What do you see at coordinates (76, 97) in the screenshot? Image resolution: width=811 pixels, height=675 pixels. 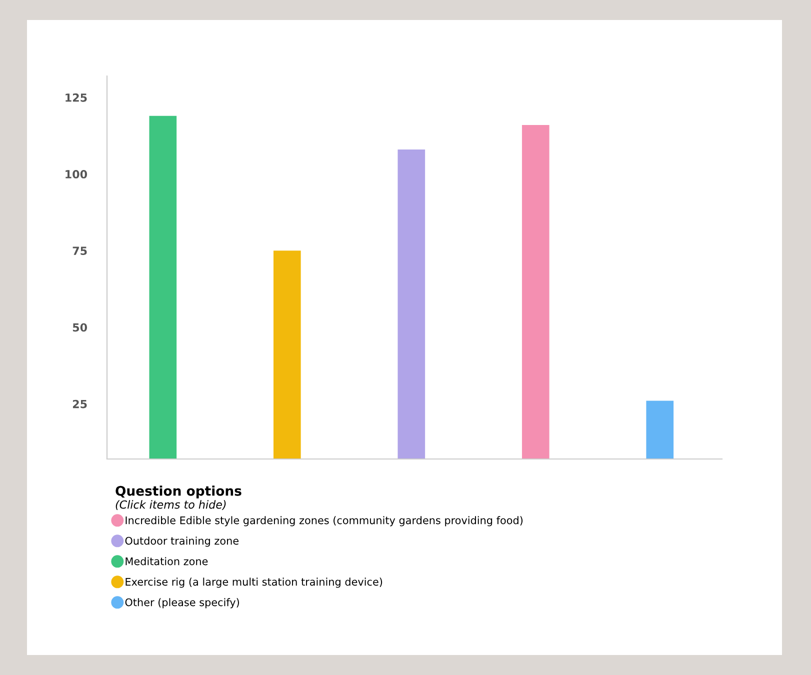 I see `y-tick-label: 125` at bounding box center [76, 97].